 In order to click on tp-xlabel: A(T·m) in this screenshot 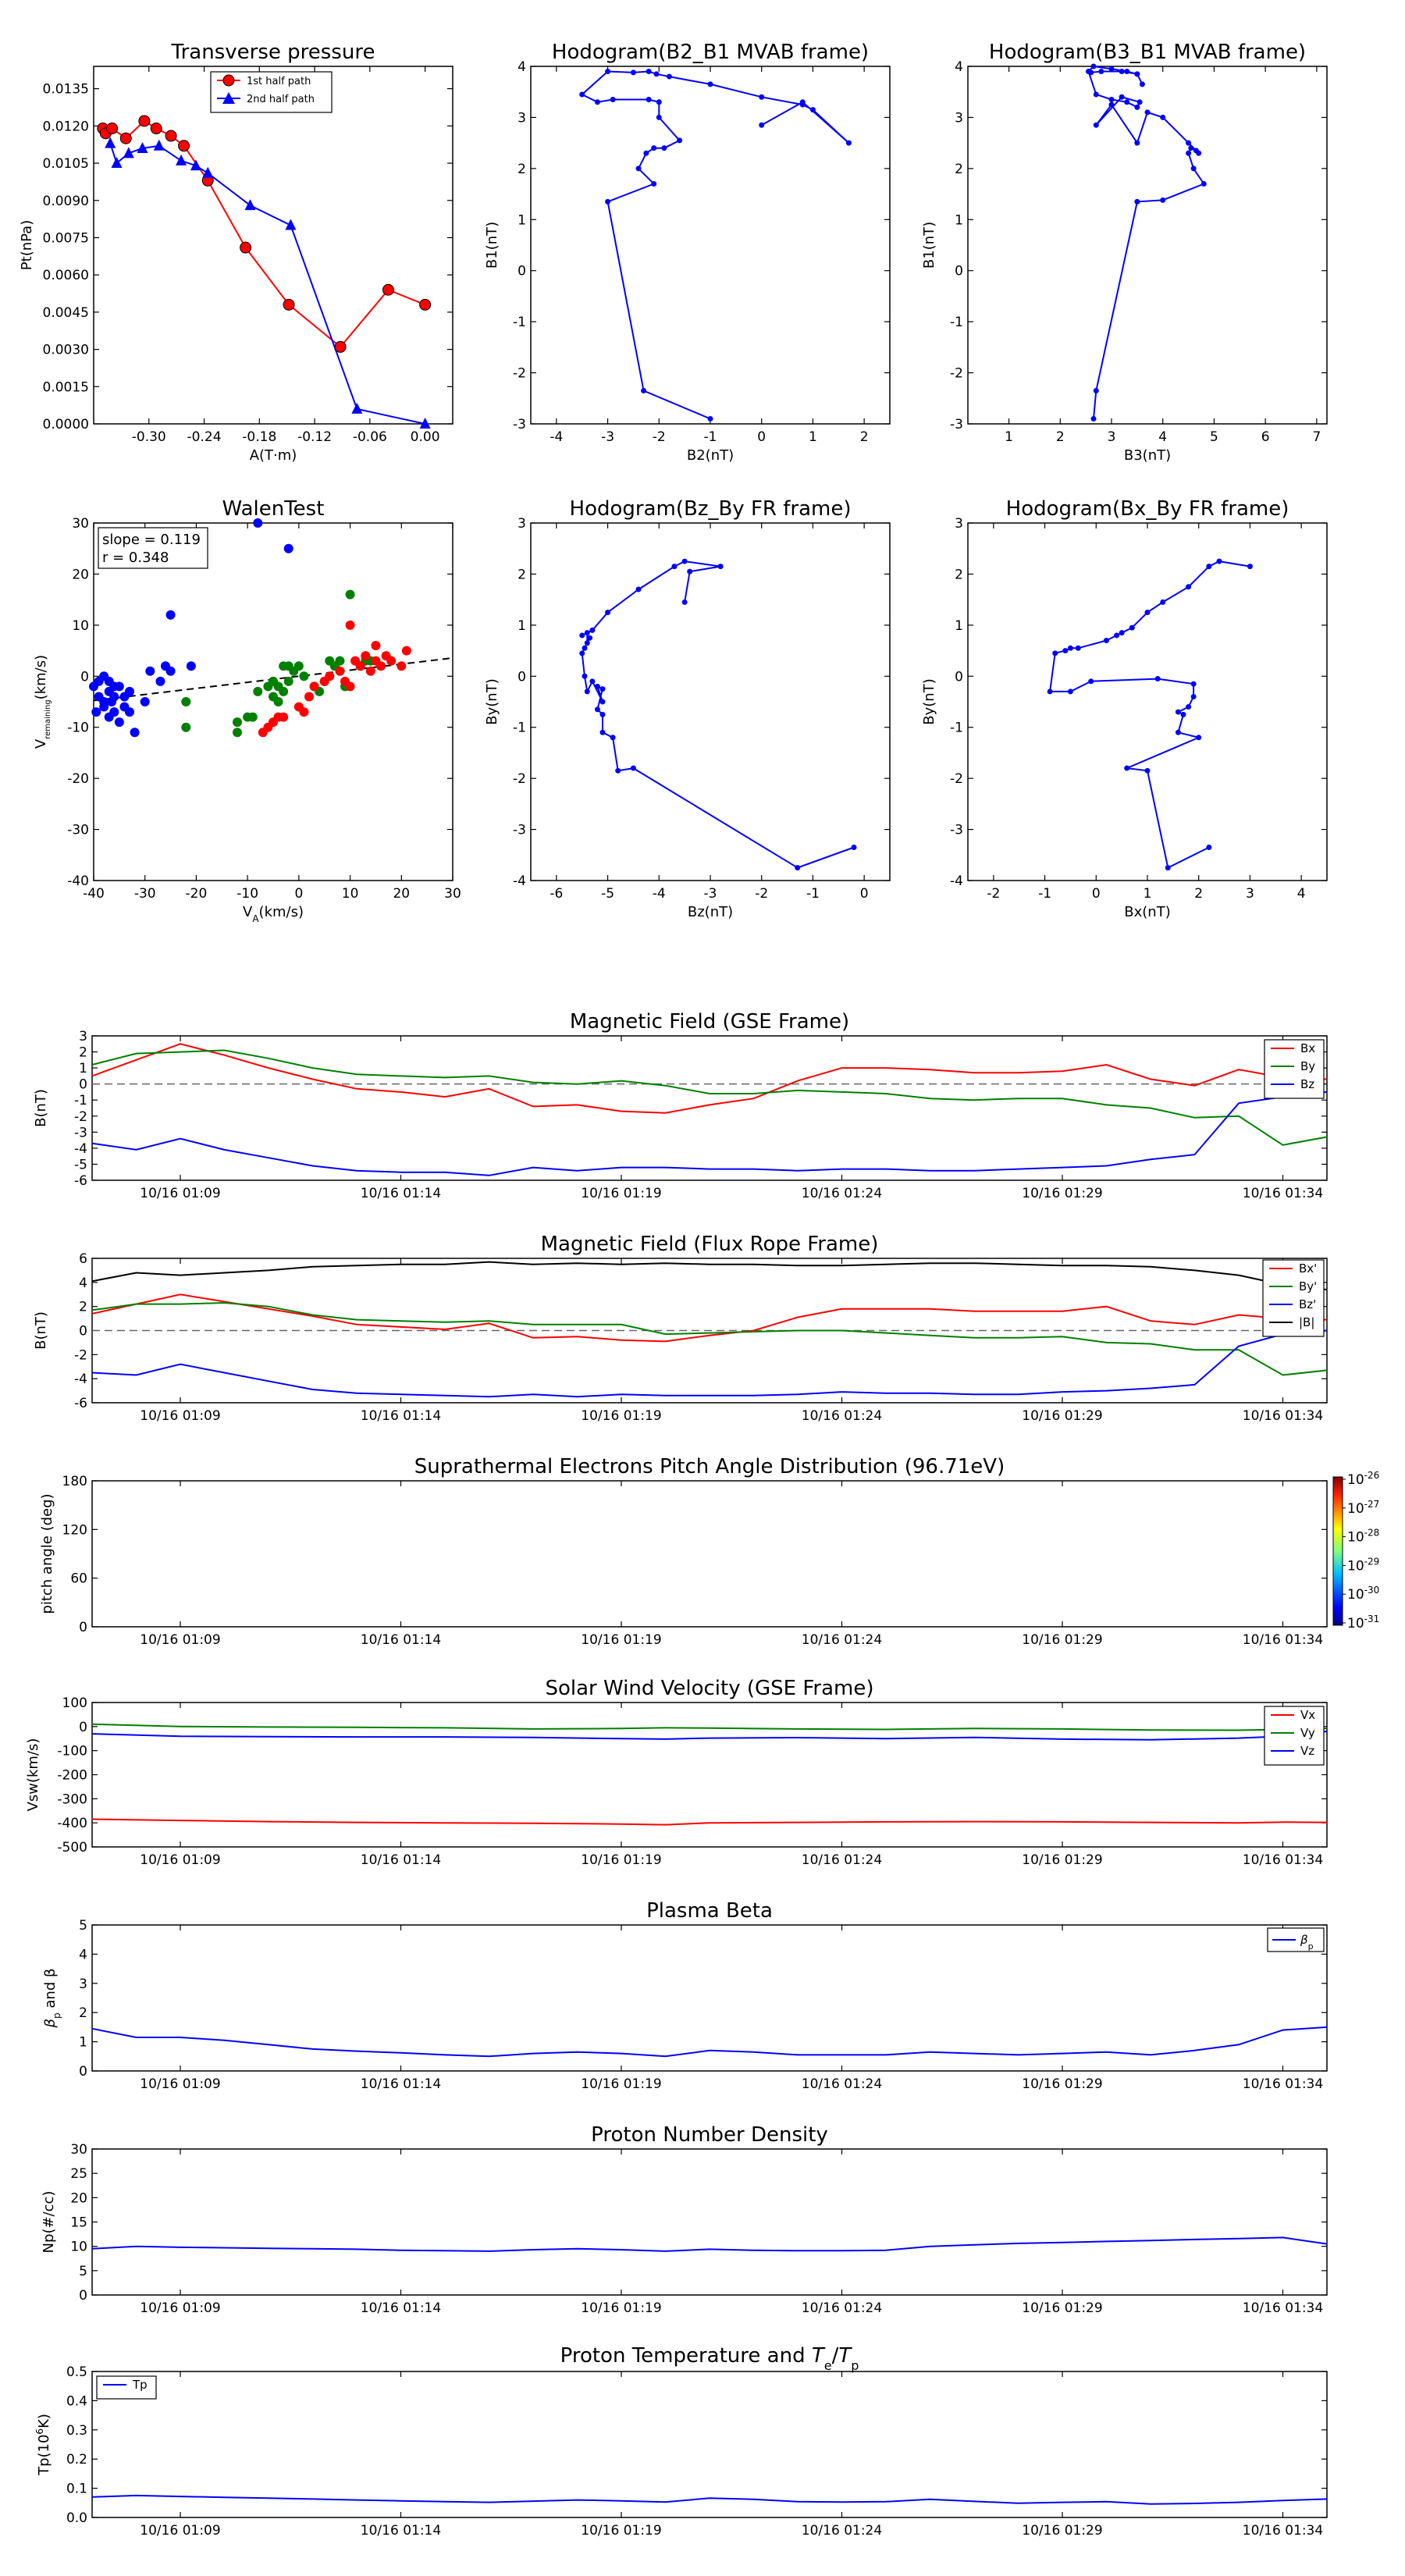, I will do `click(273, 455)`.